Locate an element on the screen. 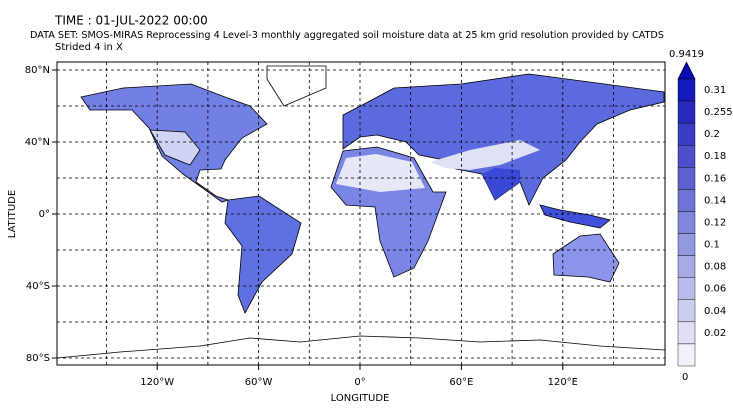 The image size is (733, 414). time-label: TIME : 01-JUL-2022 00:00 is located at coordinates (131, 21).